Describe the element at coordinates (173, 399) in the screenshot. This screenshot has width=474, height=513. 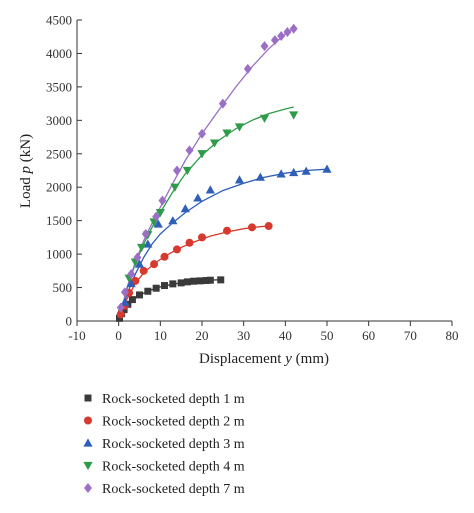
I see `legend-label-1: Rock-socketed depth 1 m` at that location.